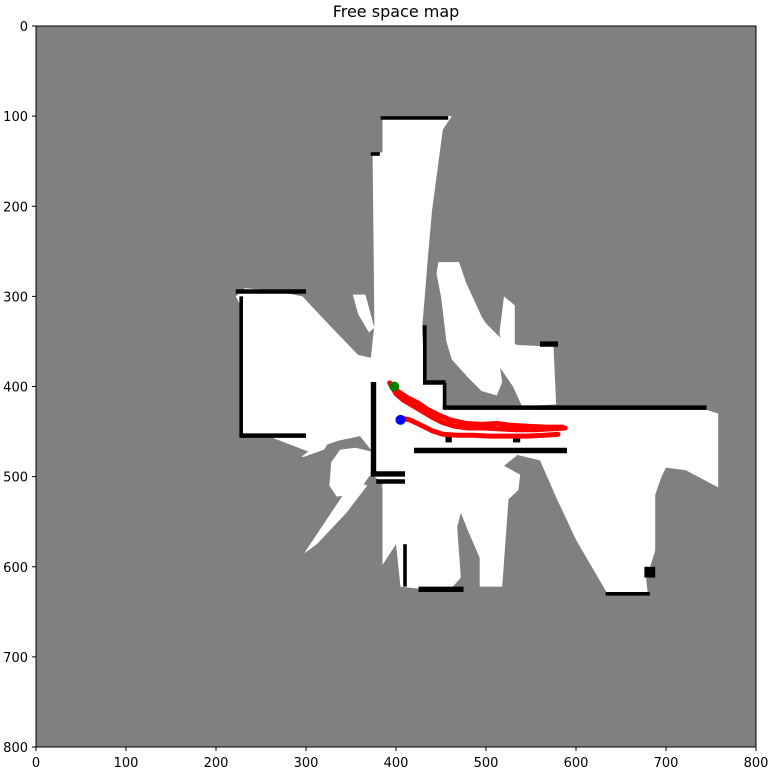  What do you see at coordinates (666, 763) in the screenshot?
I see `x-tick-label: 700` at bounding box center [666, 763].